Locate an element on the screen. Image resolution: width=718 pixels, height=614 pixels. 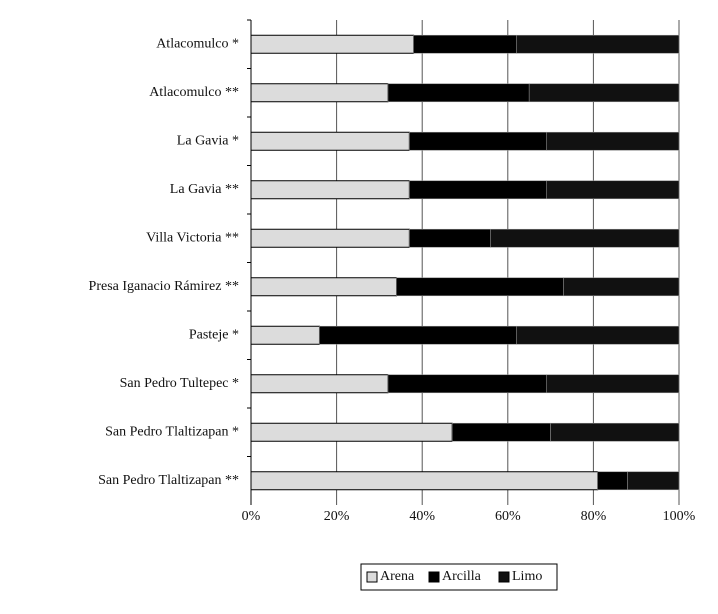
y-tick-label: Villa Victoria ** is located at coordinates (192, 237).